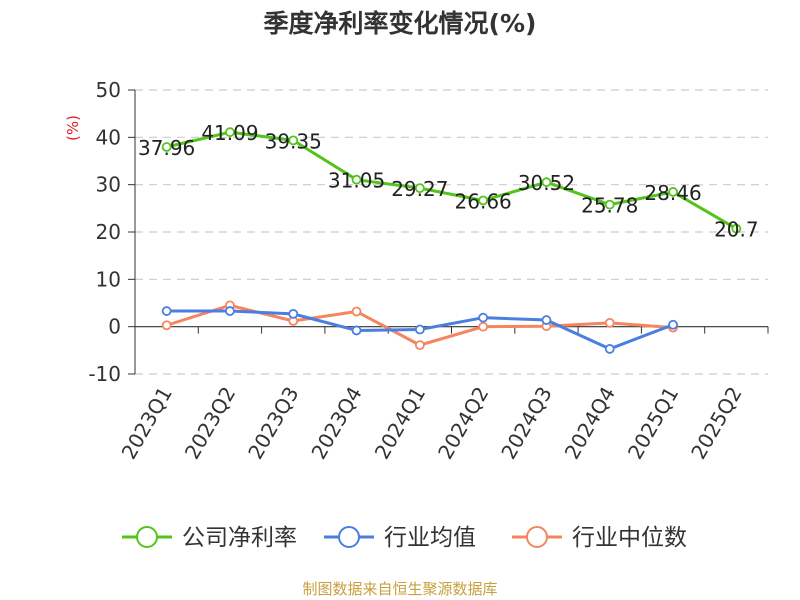 Image resolution: width=800 pixels, height=600 pixels. I want to click on data-label: 29.27, so click(419, 189).